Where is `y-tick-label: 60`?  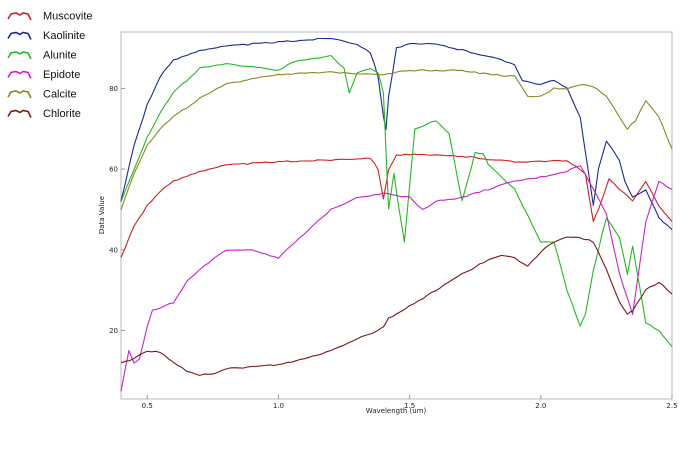
y-tick-label: 60 is located at coordinates (113, 170).